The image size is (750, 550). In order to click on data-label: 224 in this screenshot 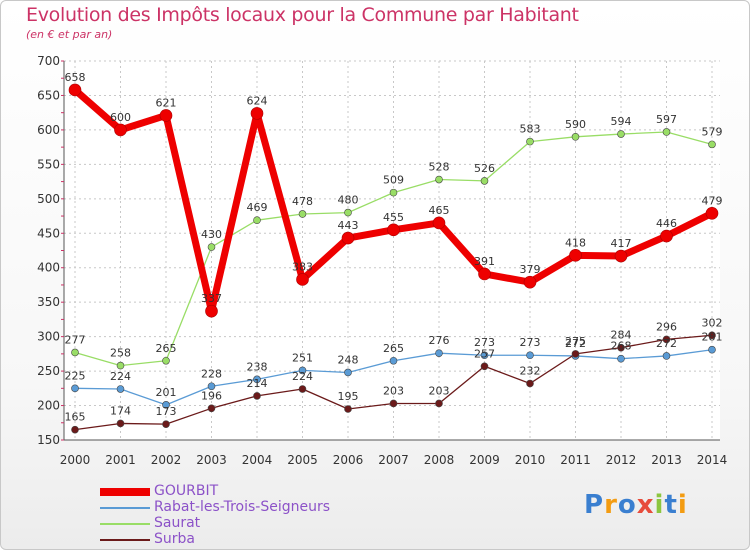, I will do `click(302, 376)`.